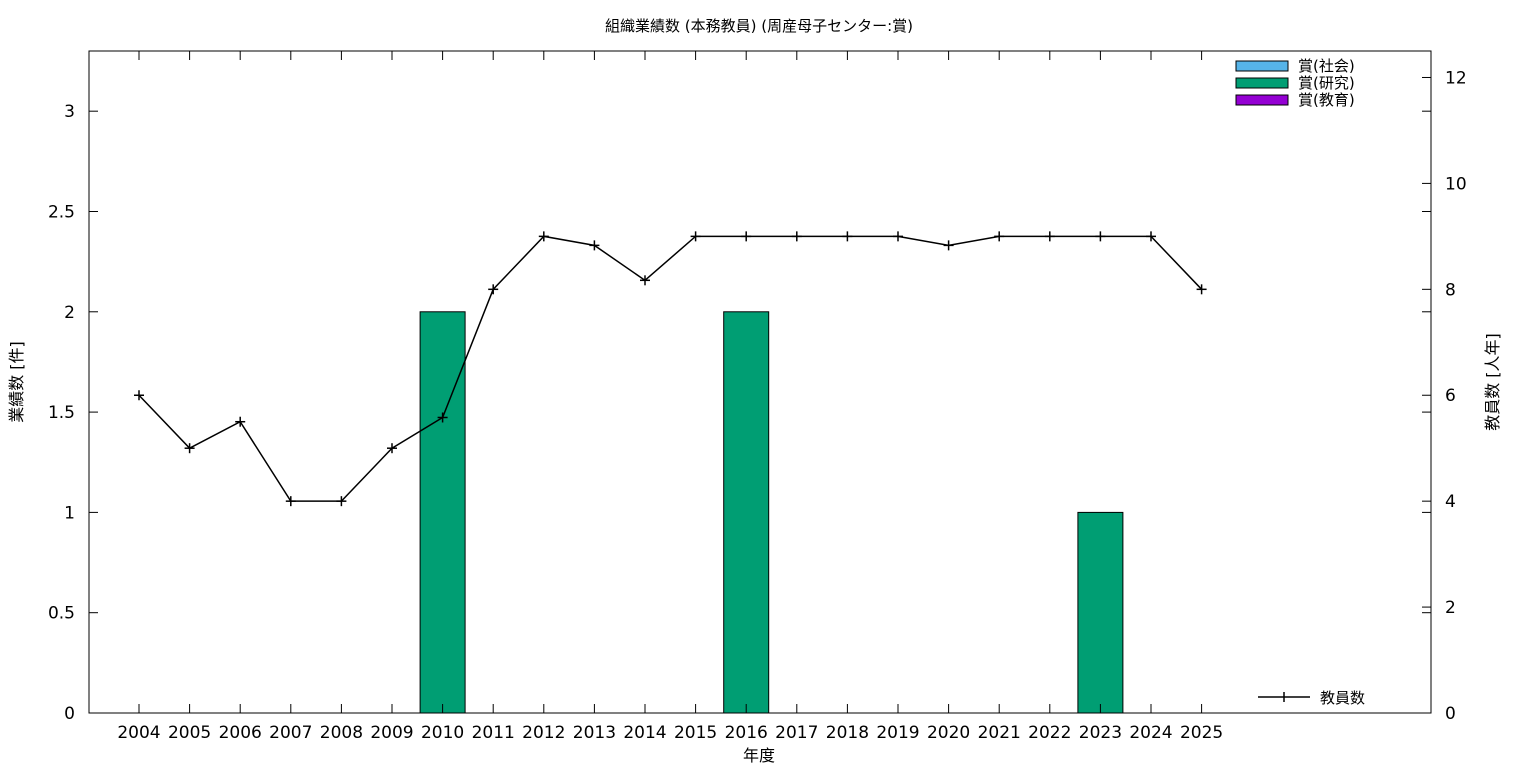 The height and width of the screenshot is (768, 1536). Describe the element at coordinates (746, 733) in the screenshot. I see `x-tick-label: 2016` at that location.